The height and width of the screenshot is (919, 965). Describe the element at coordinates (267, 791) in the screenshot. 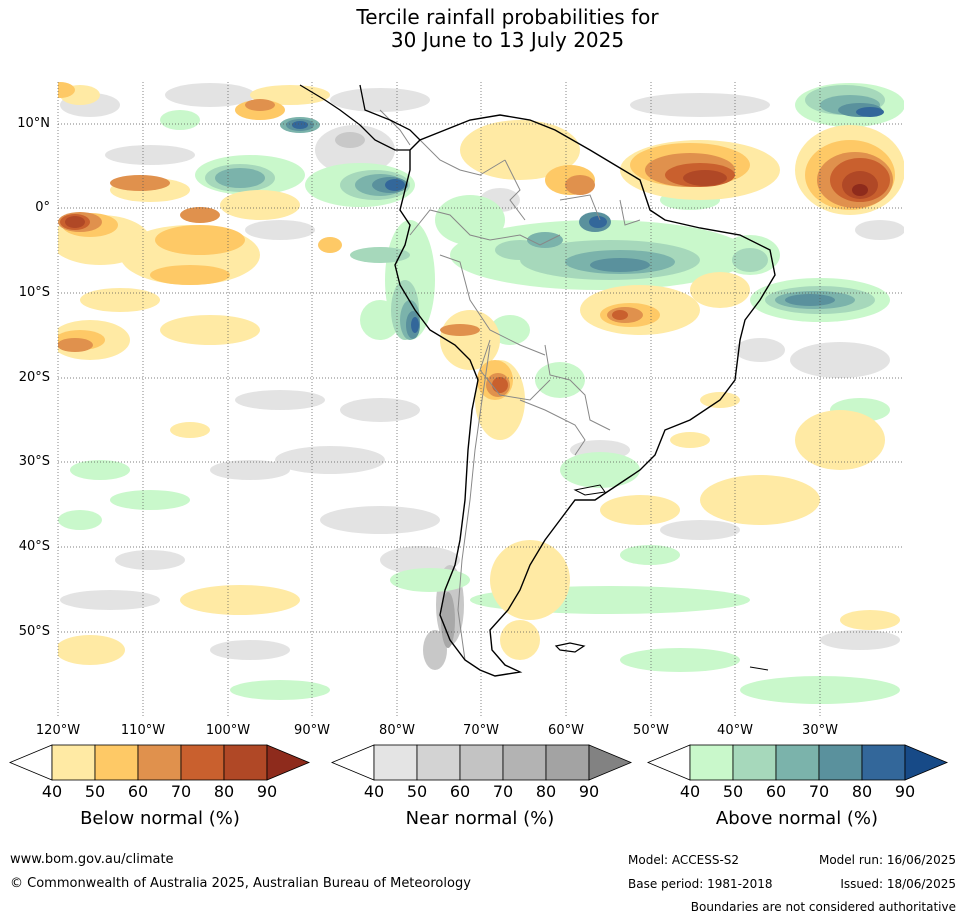

I see `below-tick-90: 90` at that location.